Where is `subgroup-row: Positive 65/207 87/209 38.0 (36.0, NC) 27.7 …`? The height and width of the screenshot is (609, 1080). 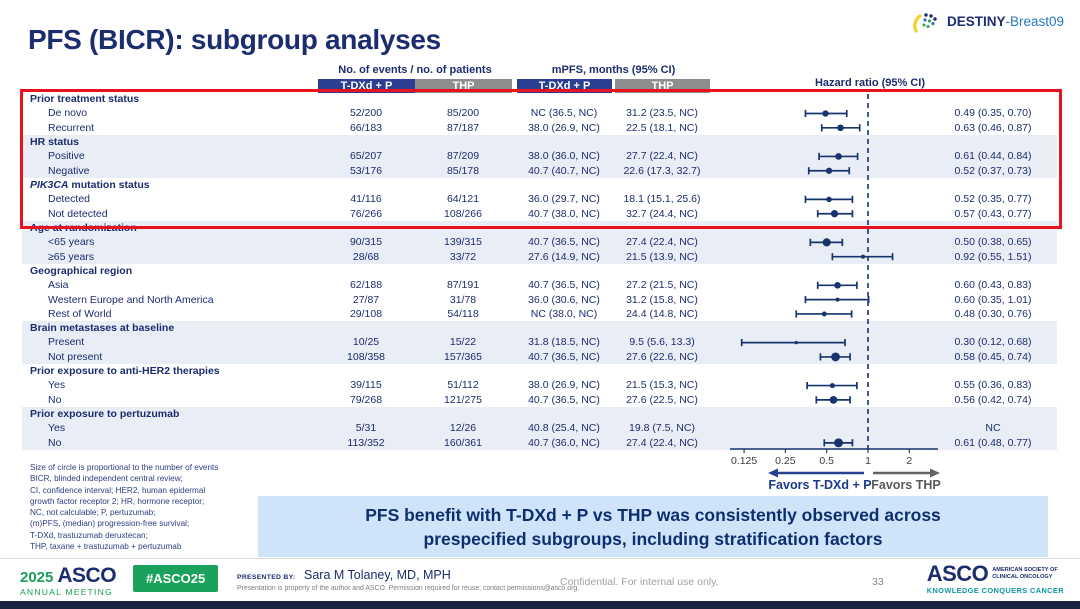 subgroup-row: Positive 65/207 87/209 38.0 (36.0, NC) 27.7 … is located at coordinates (539, 156).